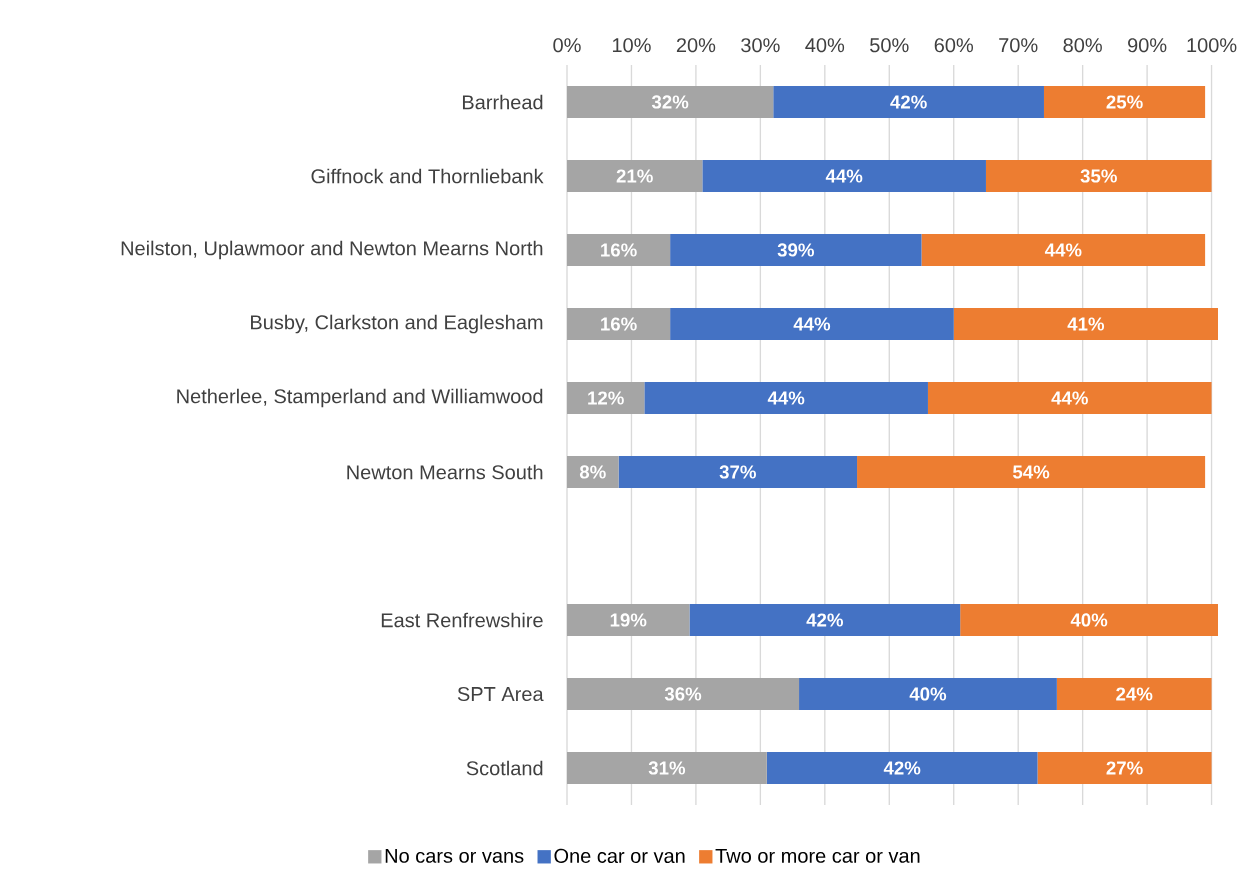  I want to click on data-label: 24%, so click(1134, 694).